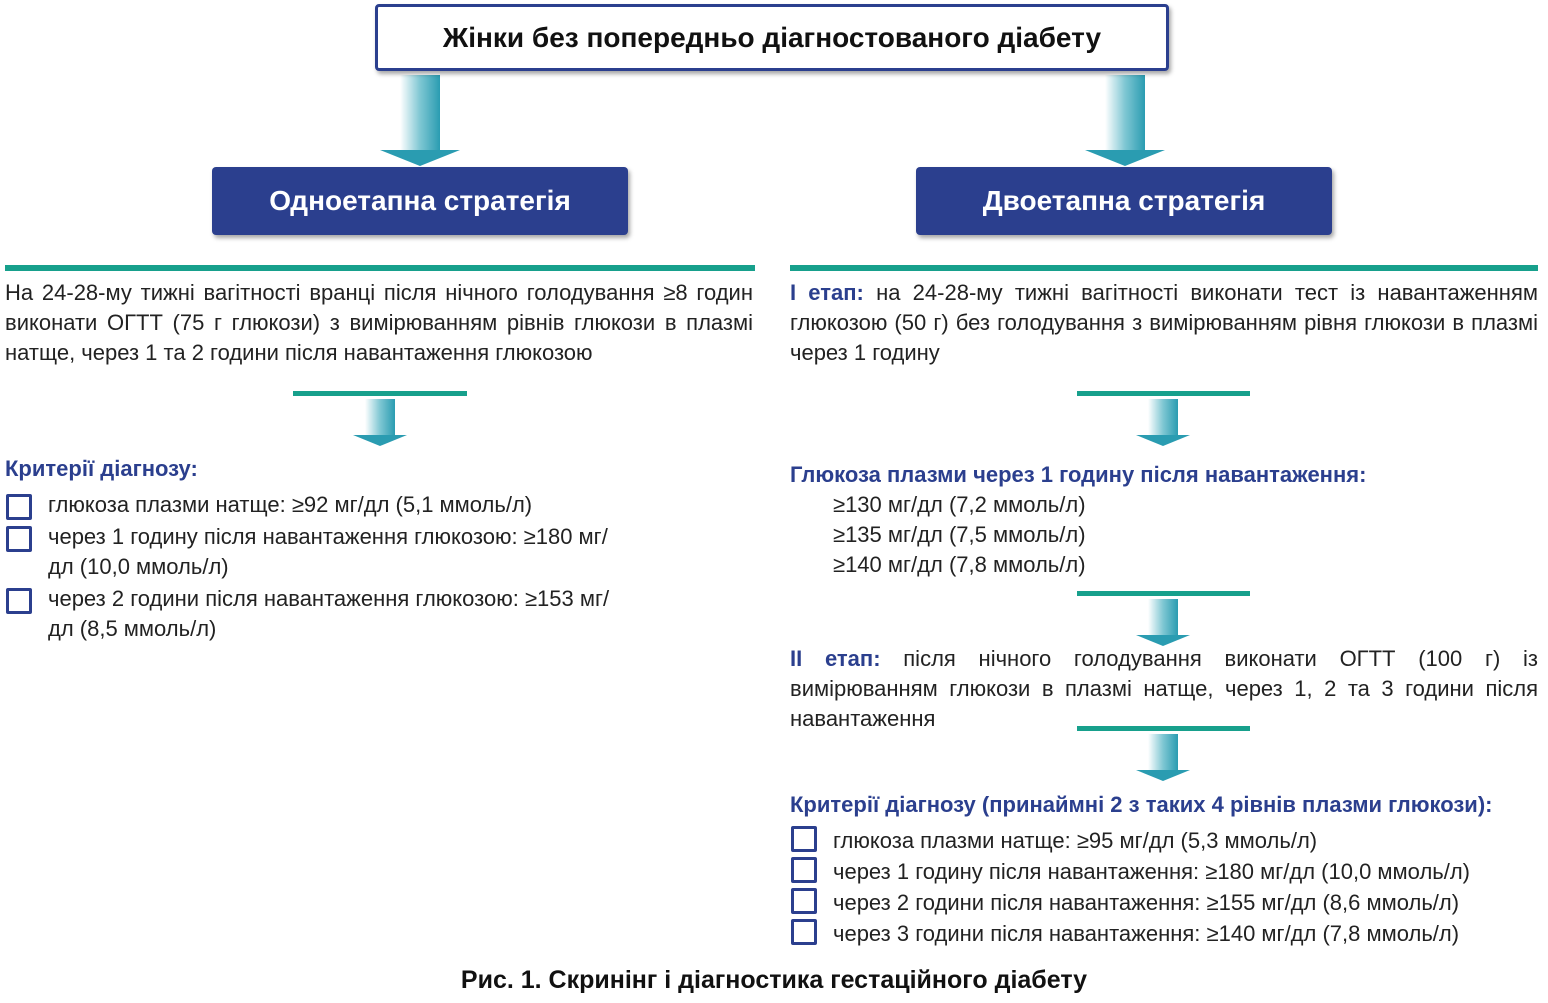  What do you see at coordinates (1124, 201) in the screenshot?
I see `strategy-box: Двоетапна стратегія` at bounding box center [1124, 201].